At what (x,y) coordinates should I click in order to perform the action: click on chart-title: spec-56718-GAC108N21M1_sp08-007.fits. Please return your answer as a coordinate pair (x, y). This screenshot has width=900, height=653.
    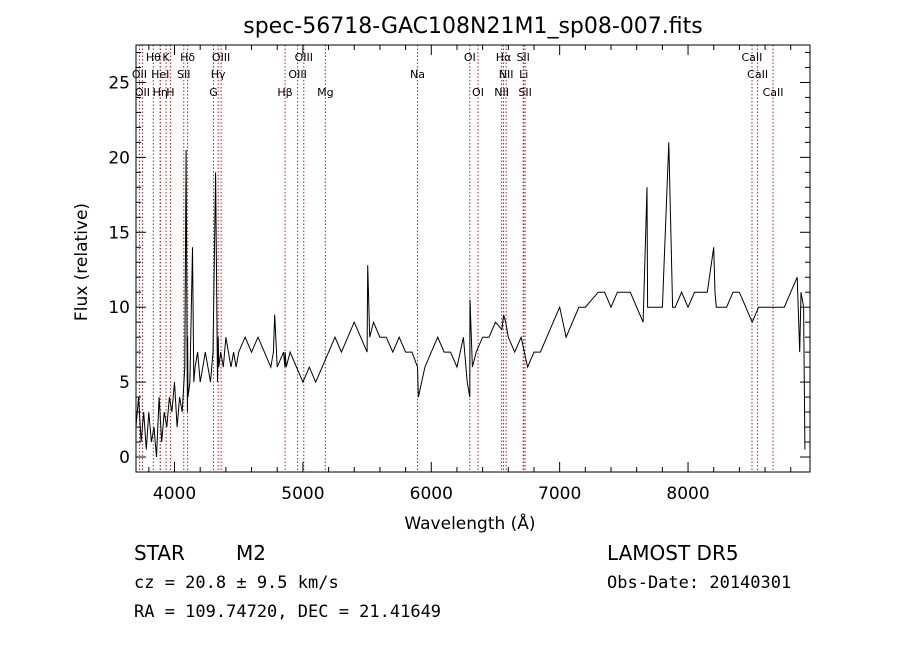
    Looking at the image, I should click on (473, 26).